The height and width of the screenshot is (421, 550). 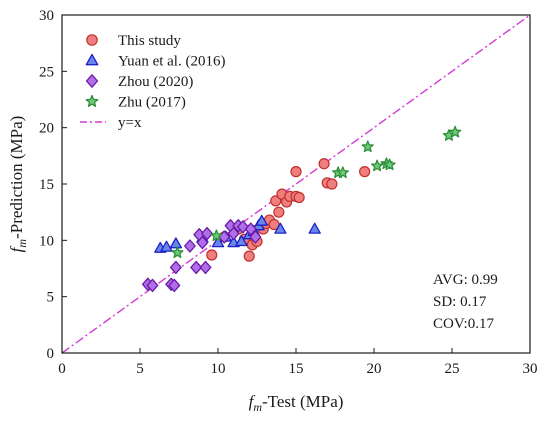 I want to click on legend-label-reference-line: y=x, so click(x=130, y=123).